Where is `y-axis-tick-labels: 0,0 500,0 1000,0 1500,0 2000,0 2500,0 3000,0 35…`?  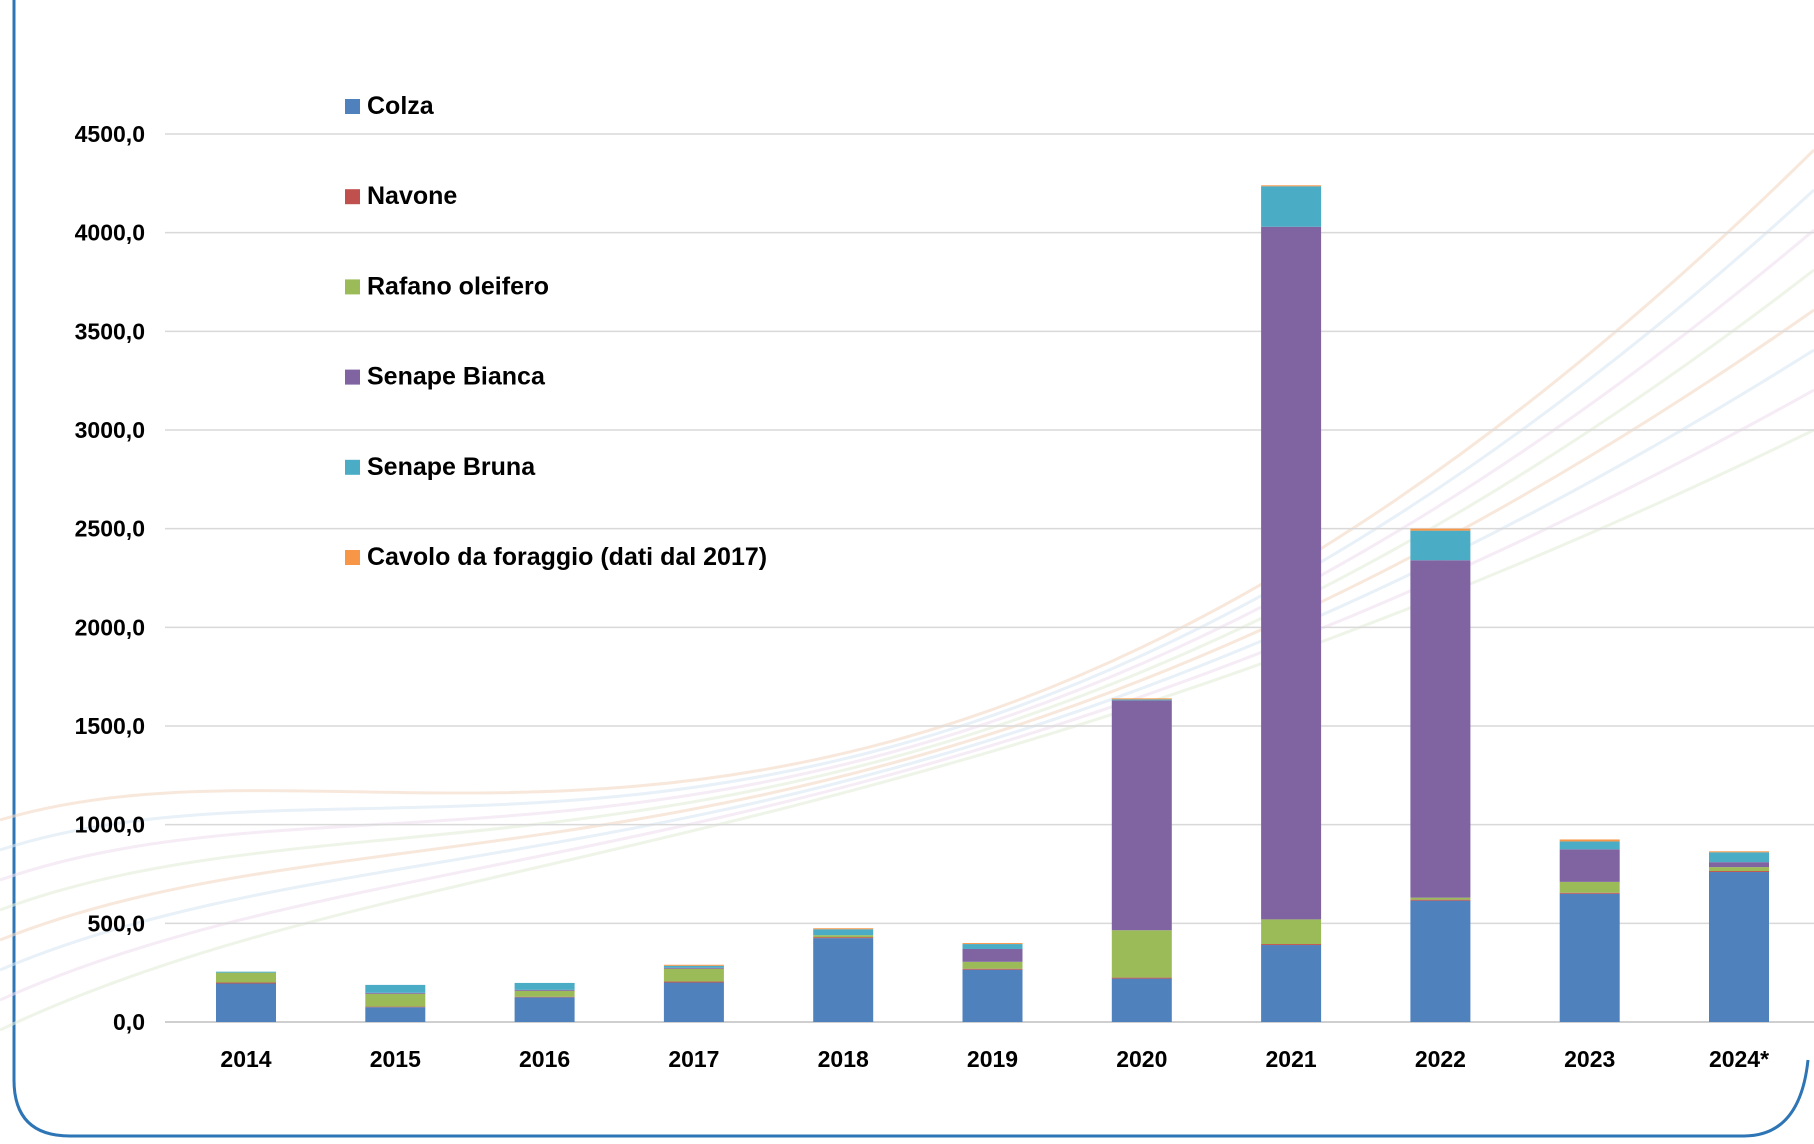 y-axis-tick-labels: 0,0 500,0 1000,0 1500,0 2000,0 2500,0 3000,0 35… is located at coordinates (110, 578).